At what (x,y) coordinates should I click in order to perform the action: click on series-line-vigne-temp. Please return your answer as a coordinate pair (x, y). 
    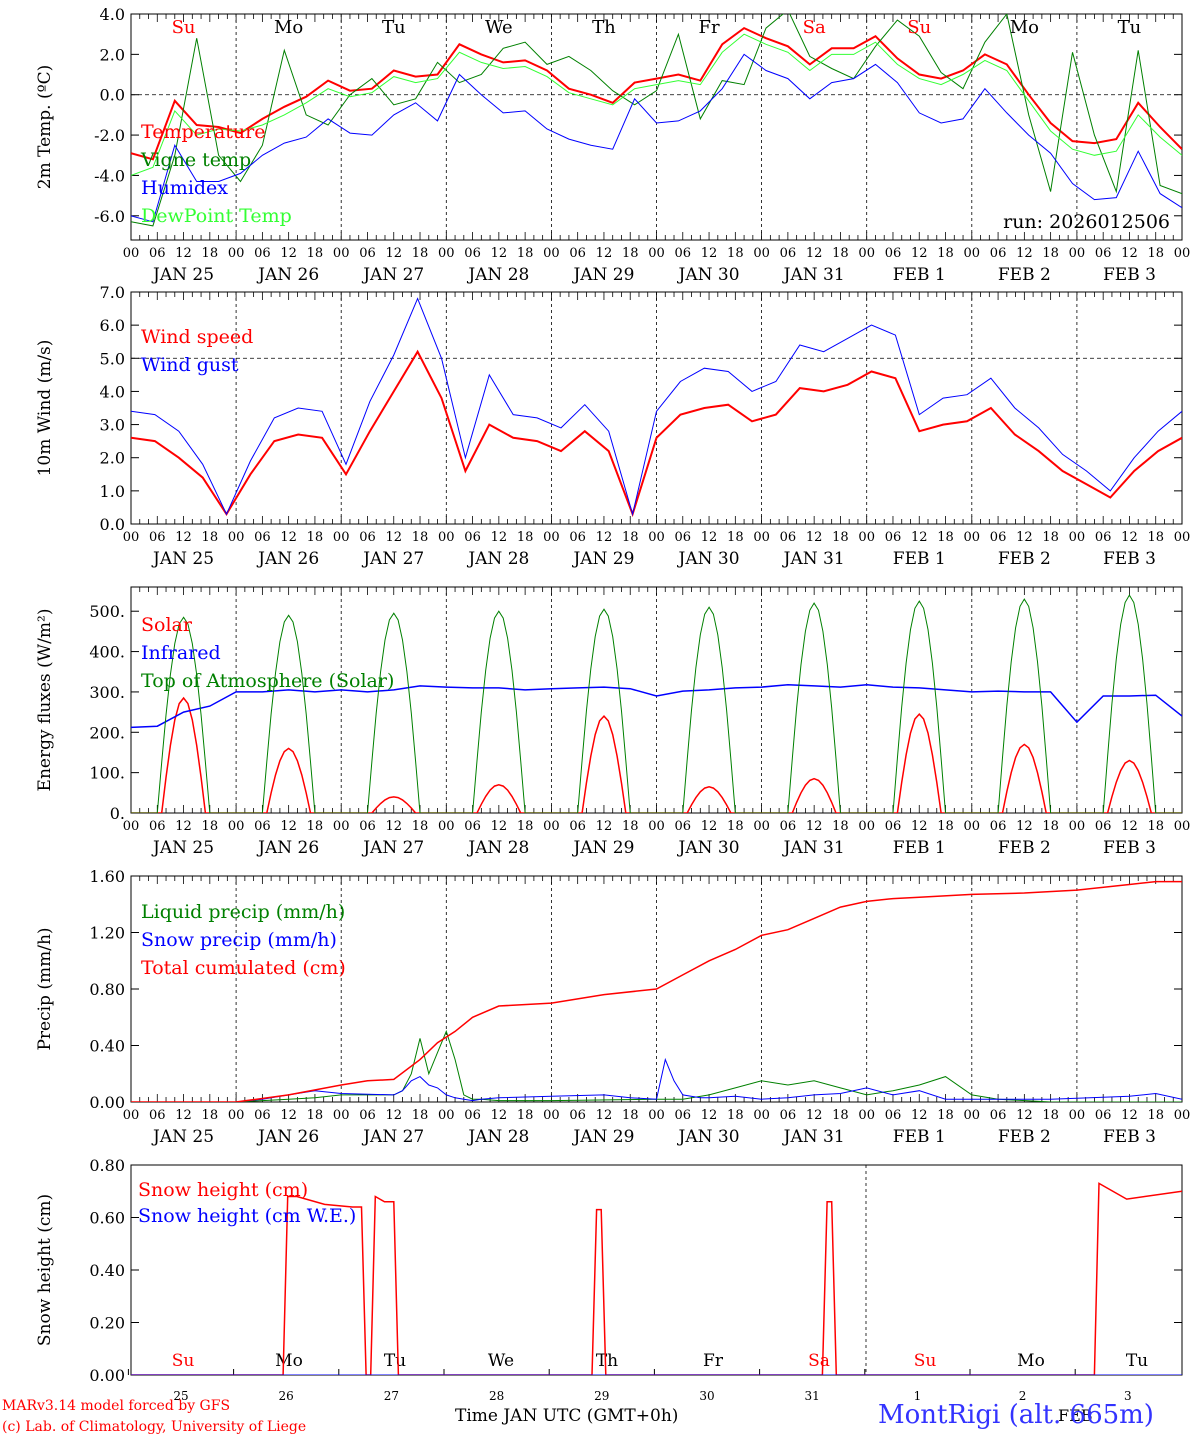
    Looking at the image, I should click on (656, 120).